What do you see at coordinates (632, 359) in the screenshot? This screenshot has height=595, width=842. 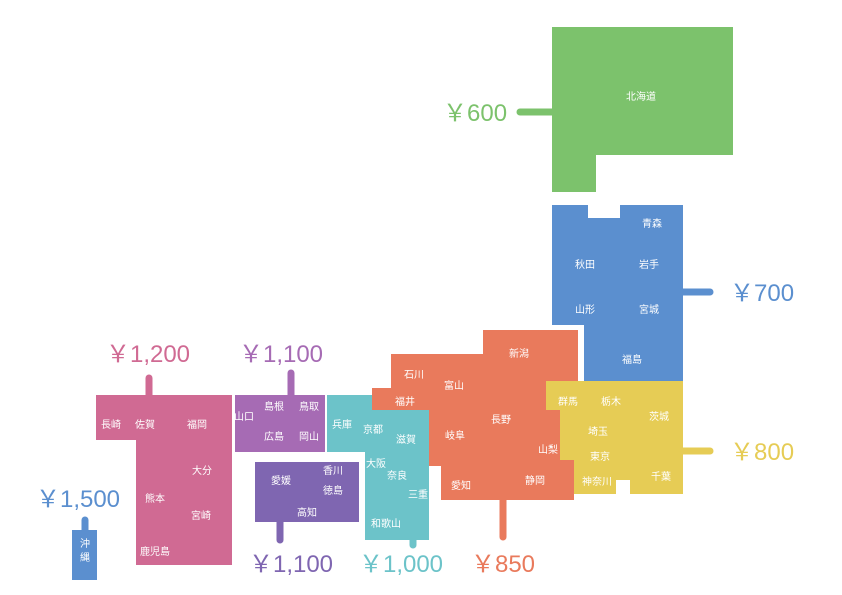 I see `pref-label: 福島` at bounding box center [632, 359].